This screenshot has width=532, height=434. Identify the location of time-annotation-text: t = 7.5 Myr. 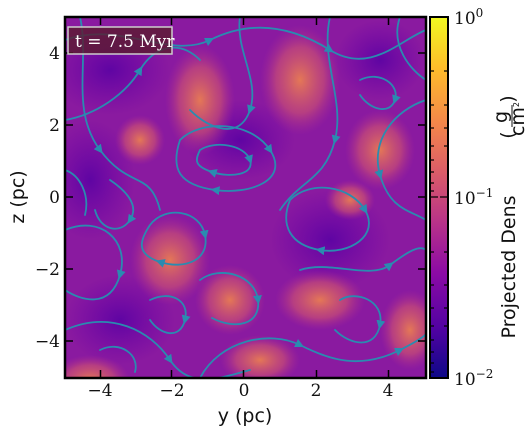
(125, 42).